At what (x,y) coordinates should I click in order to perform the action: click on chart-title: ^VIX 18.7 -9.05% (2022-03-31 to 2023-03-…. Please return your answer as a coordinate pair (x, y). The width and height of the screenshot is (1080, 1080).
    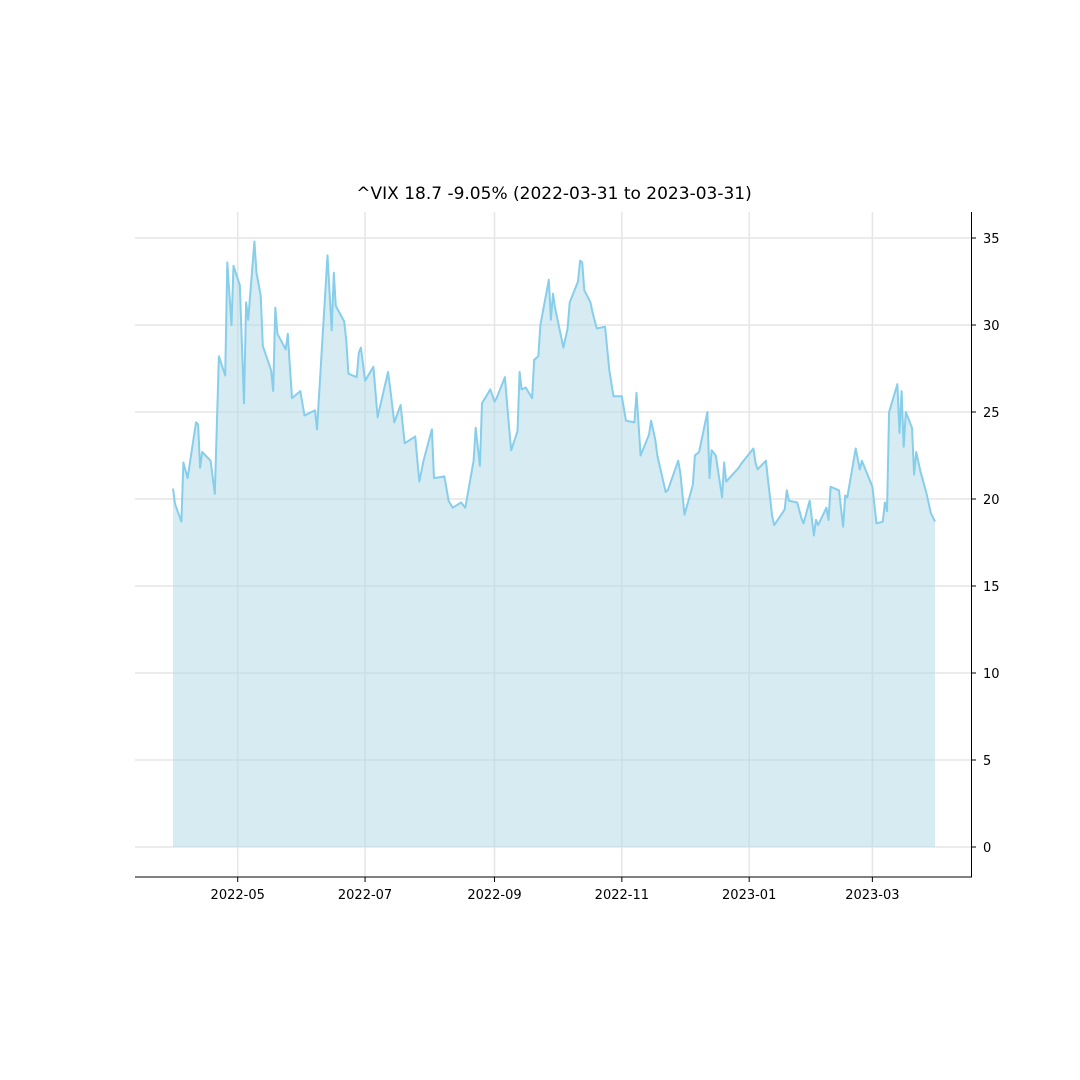
    Looking at the image, I should click on (554, 194).